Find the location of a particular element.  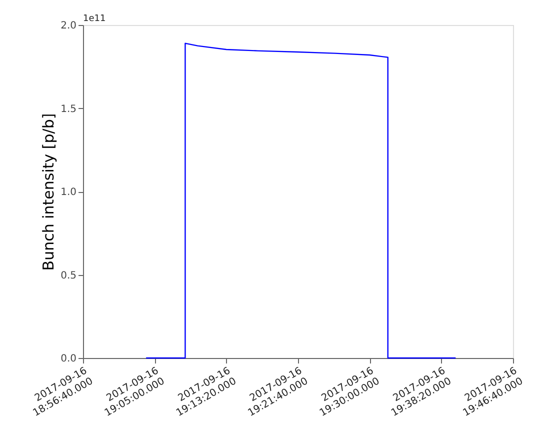

y-tick-label: 2.0 is located at coordinates (68, 26).